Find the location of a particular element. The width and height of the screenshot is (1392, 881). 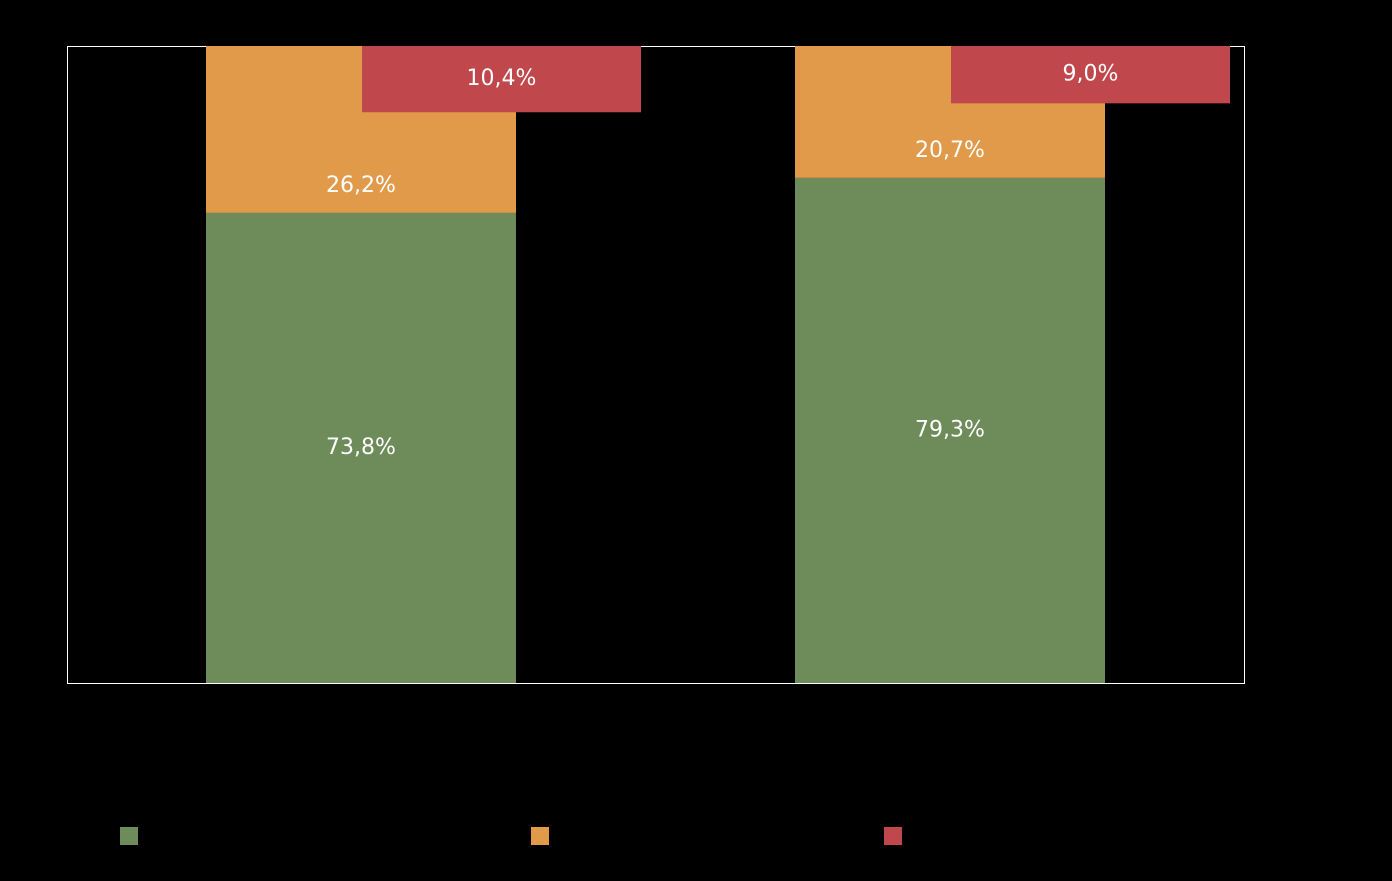

data-label: 26,2% is located at coordinates (361, 185).